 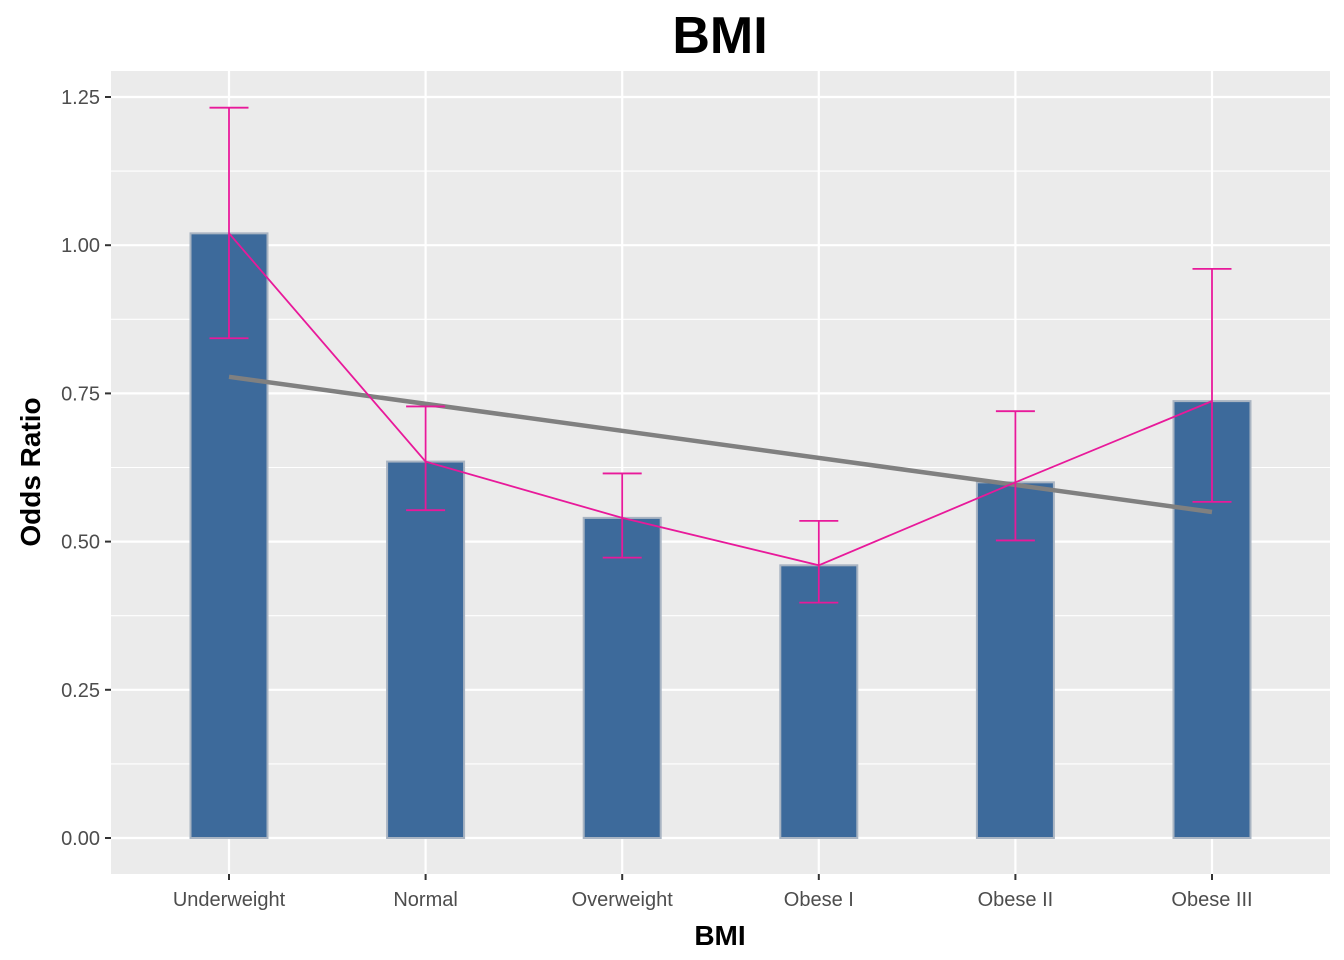 I want to click on x-axis-title: BMI, so click(x=719, y=935).